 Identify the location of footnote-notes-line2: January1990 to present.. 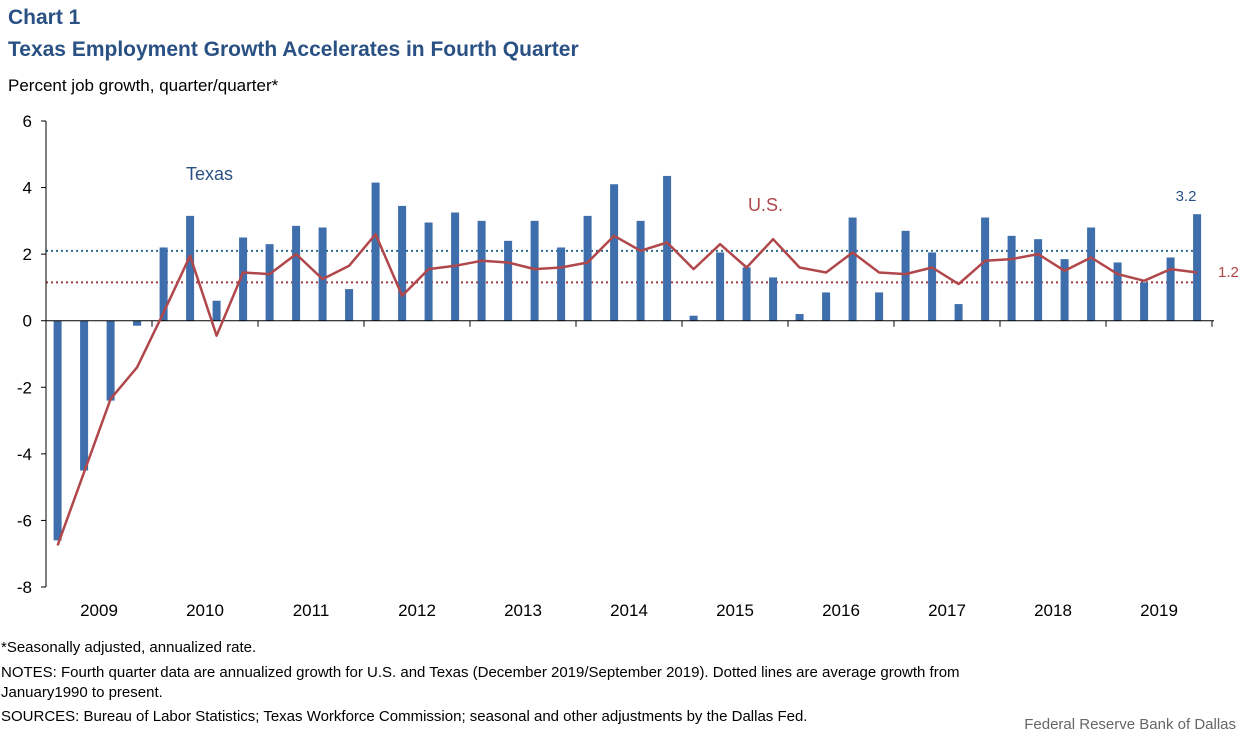
(82, 692).